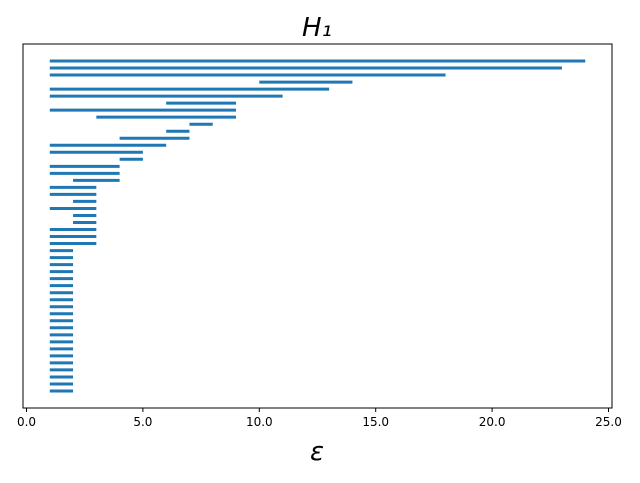 This screenshot has width=640, height=483. What do you see at coordinates (317, 452) in the screenshot?
I see `x-axis-label: ε` at bounding box center [317, 452].